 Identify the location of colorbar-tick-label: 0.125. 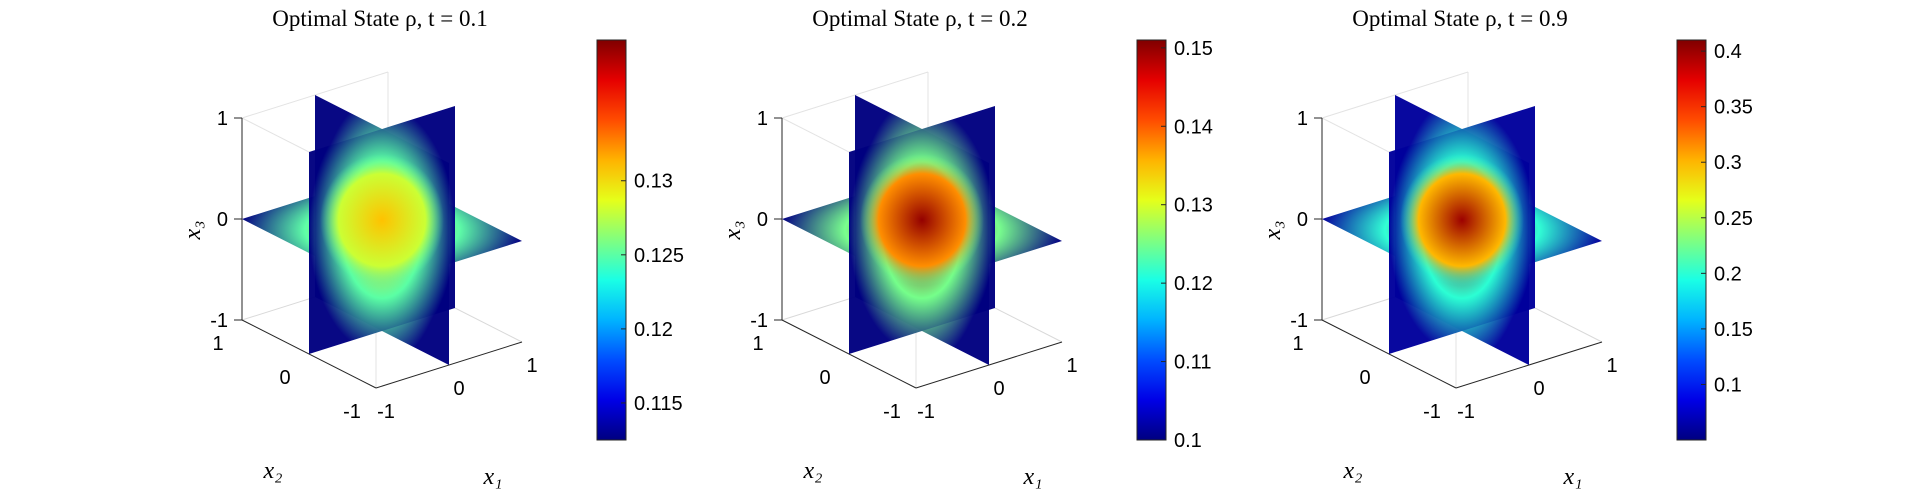
(659, 256).